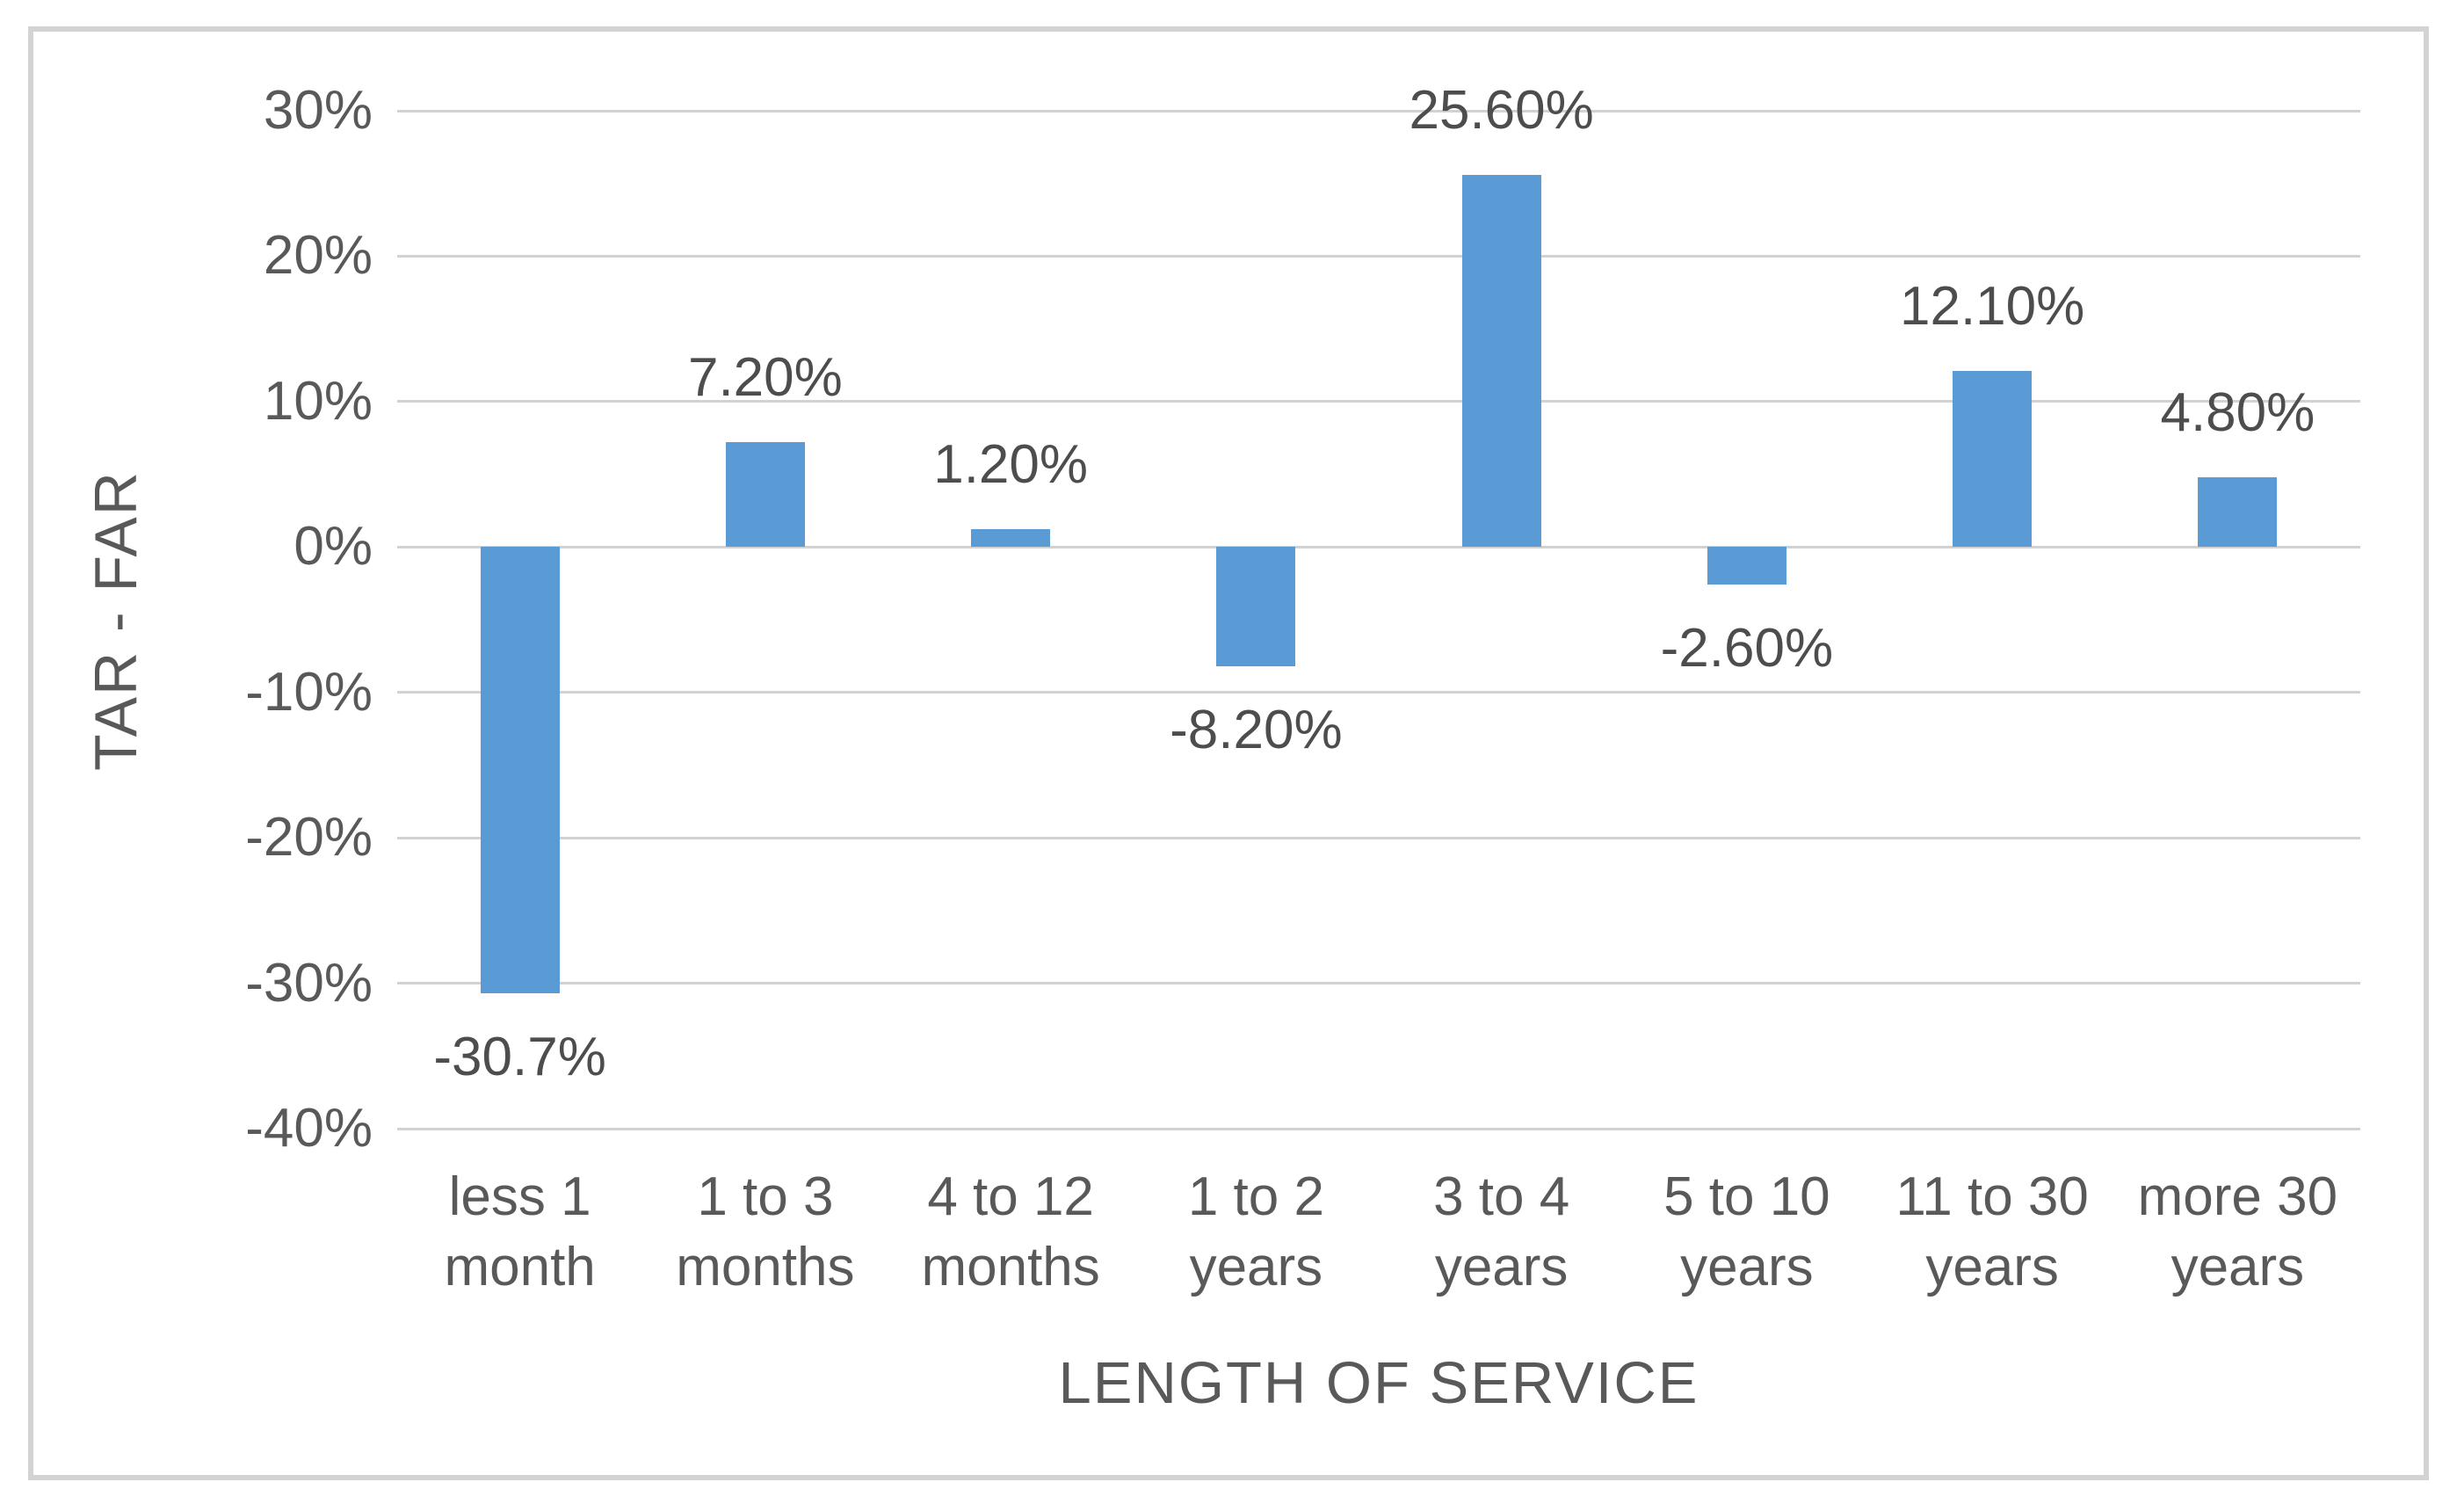  What do you see at coordinates (1378, 984) in the screenshot?
I see `gridline--30%` at bounding box center [1378, 984].